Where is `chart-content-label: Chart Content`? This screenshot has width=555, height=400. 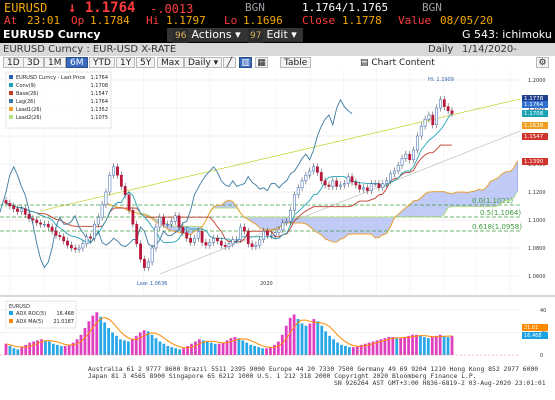 chart-content-label: Chart Content is located at coordinates (403, 63).